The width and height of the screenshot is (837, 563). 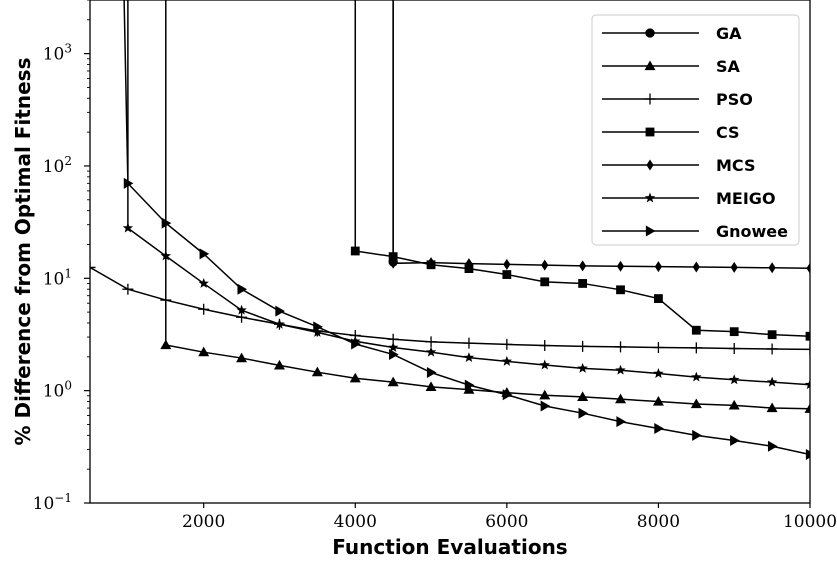 What do you see at coordinates (203, 522) in the screenshot?
I see `x-tick-label: 2000` at bounding box center [203, 522].